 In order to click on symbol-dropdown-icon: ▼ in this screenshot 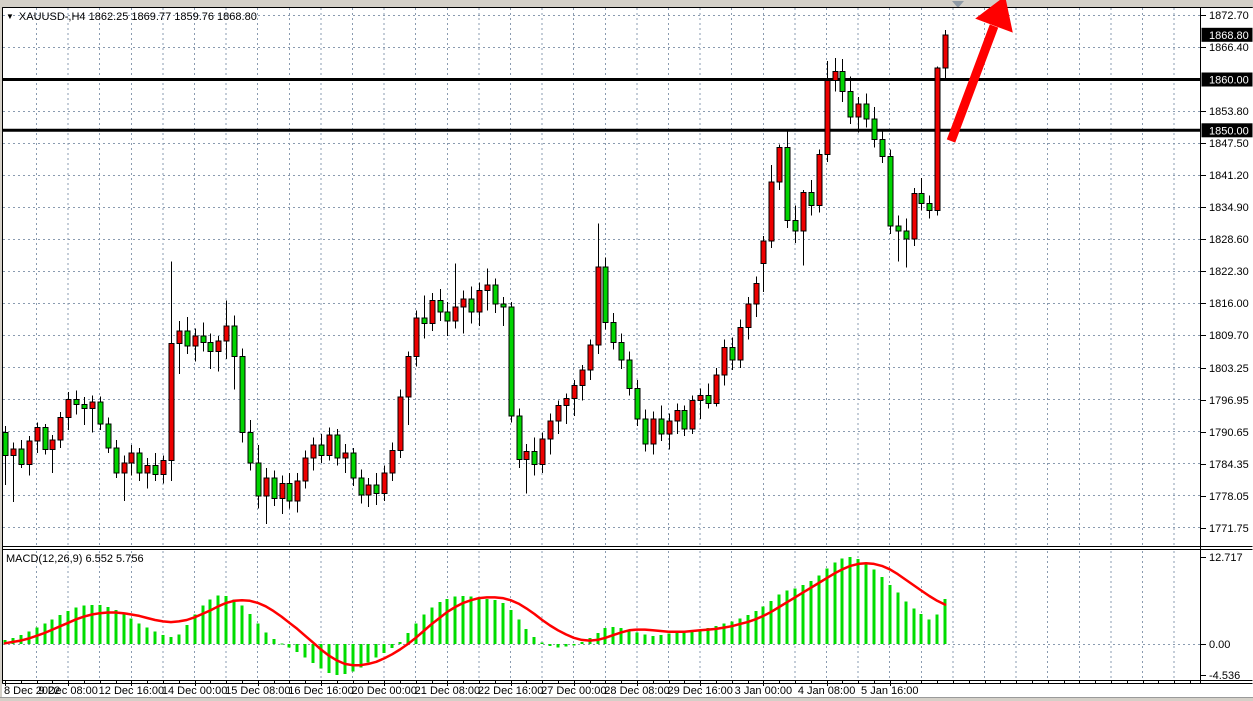, I will do `click(10, 16)`.